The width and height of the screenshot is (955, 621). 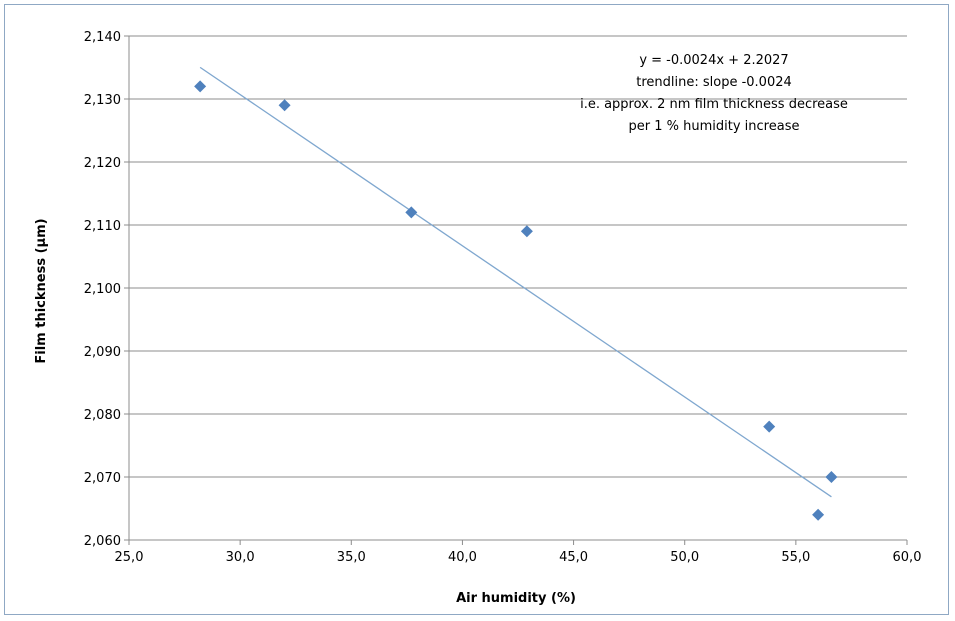 I want to click on y-tick-label: 2,060, so click(x=102, y=541).